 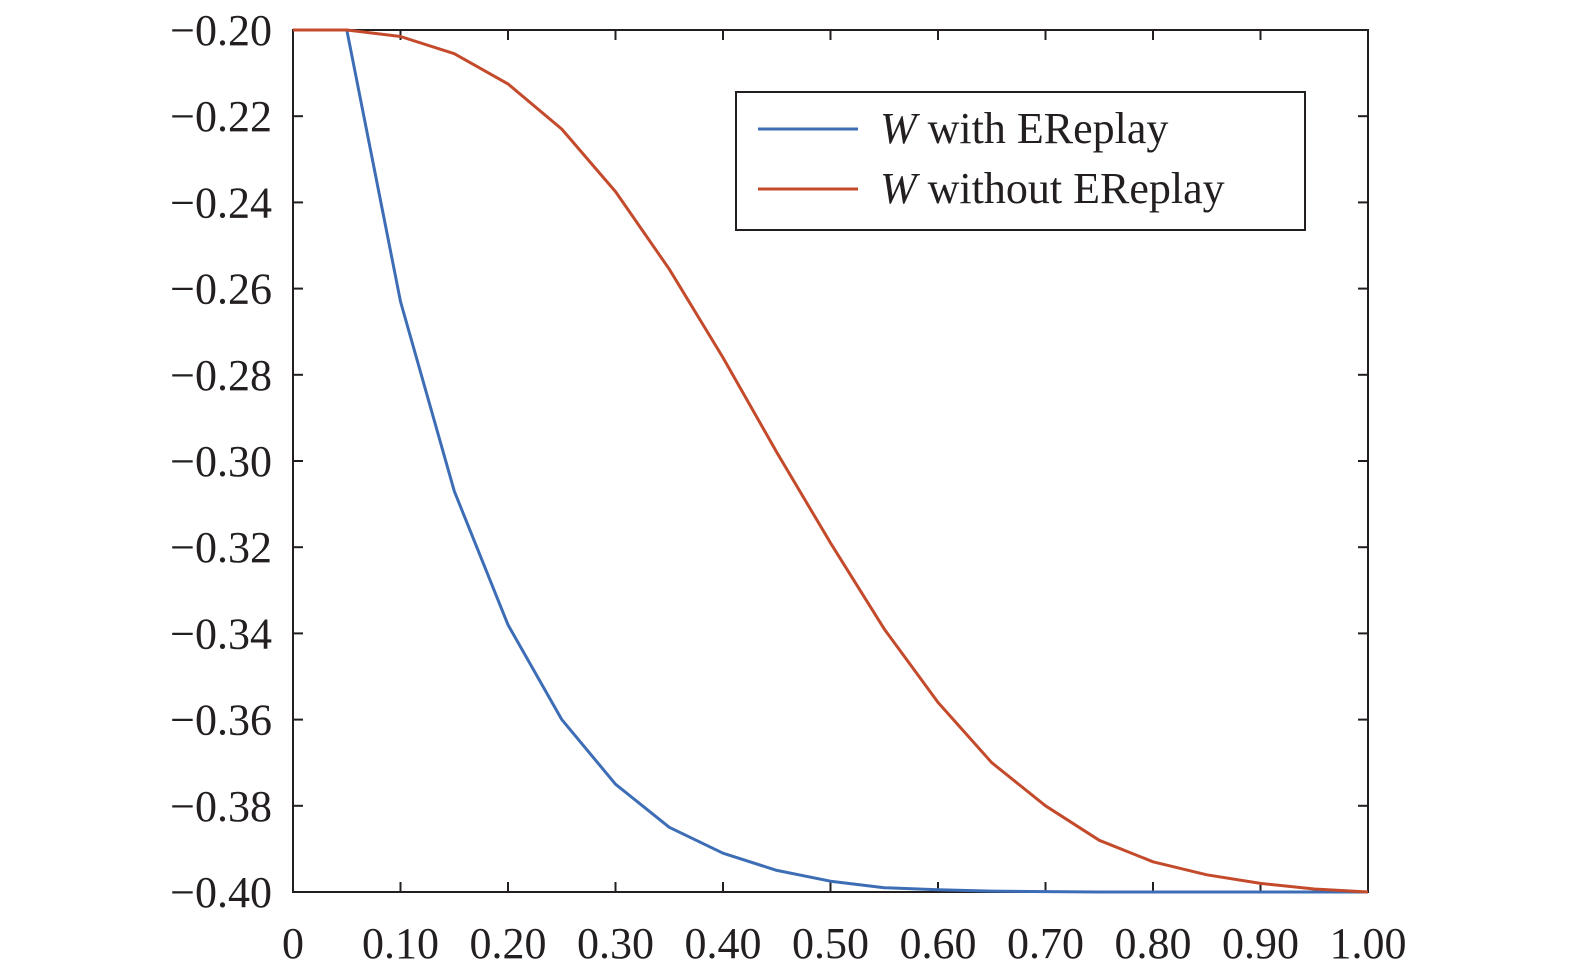 What do you see at coordinates (1260, 943) in the screenshot?
I see `x-tick-label: 0.90` at bounding box center [1260, 943].